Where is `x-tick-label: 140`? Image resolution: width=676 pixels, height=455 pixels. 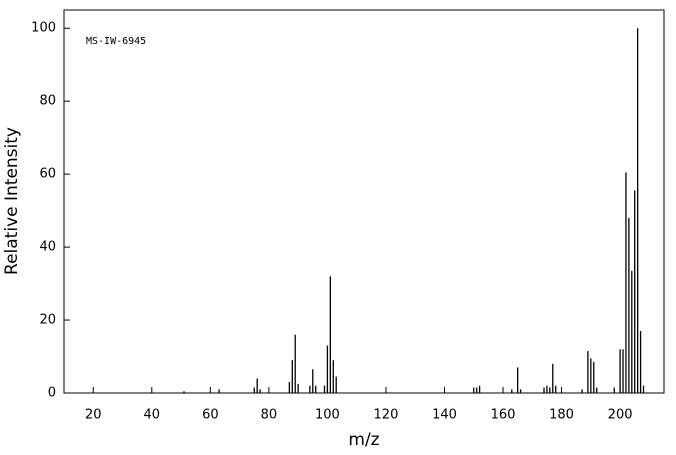
x-tick-label: 140 is located at coordinates (444, 415).